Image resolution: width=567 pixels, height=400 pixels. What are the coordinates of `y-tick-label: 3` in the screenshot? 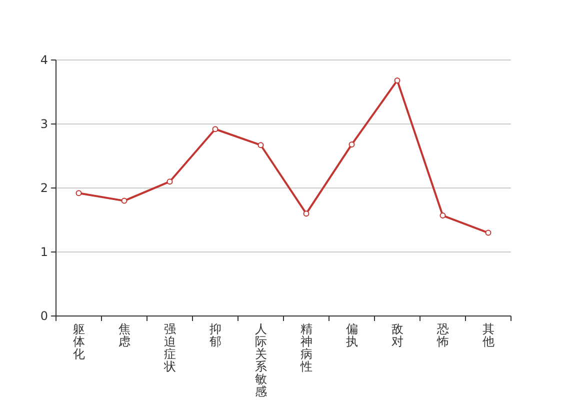 It's located at (44, 124).